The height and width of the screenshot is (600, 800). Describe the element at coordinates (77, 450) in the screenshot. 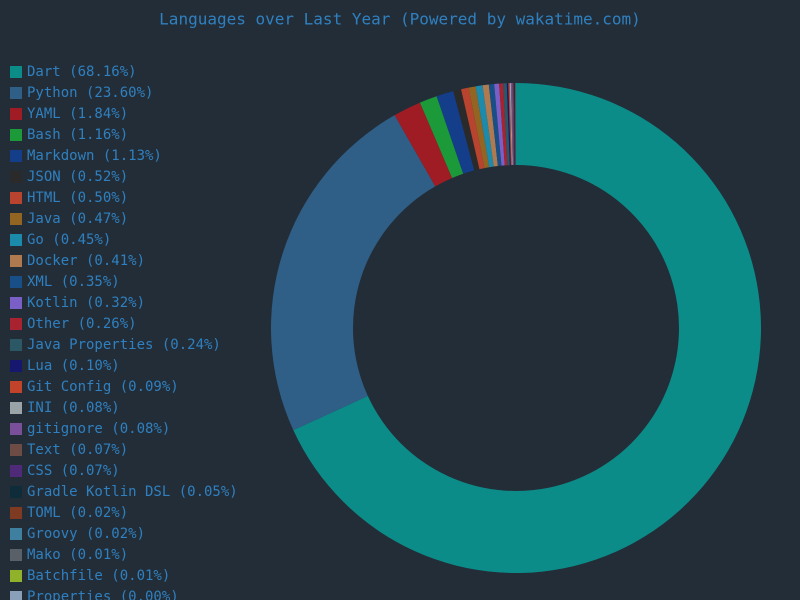

I see `legend-label: Text (0.07%)` at that location.